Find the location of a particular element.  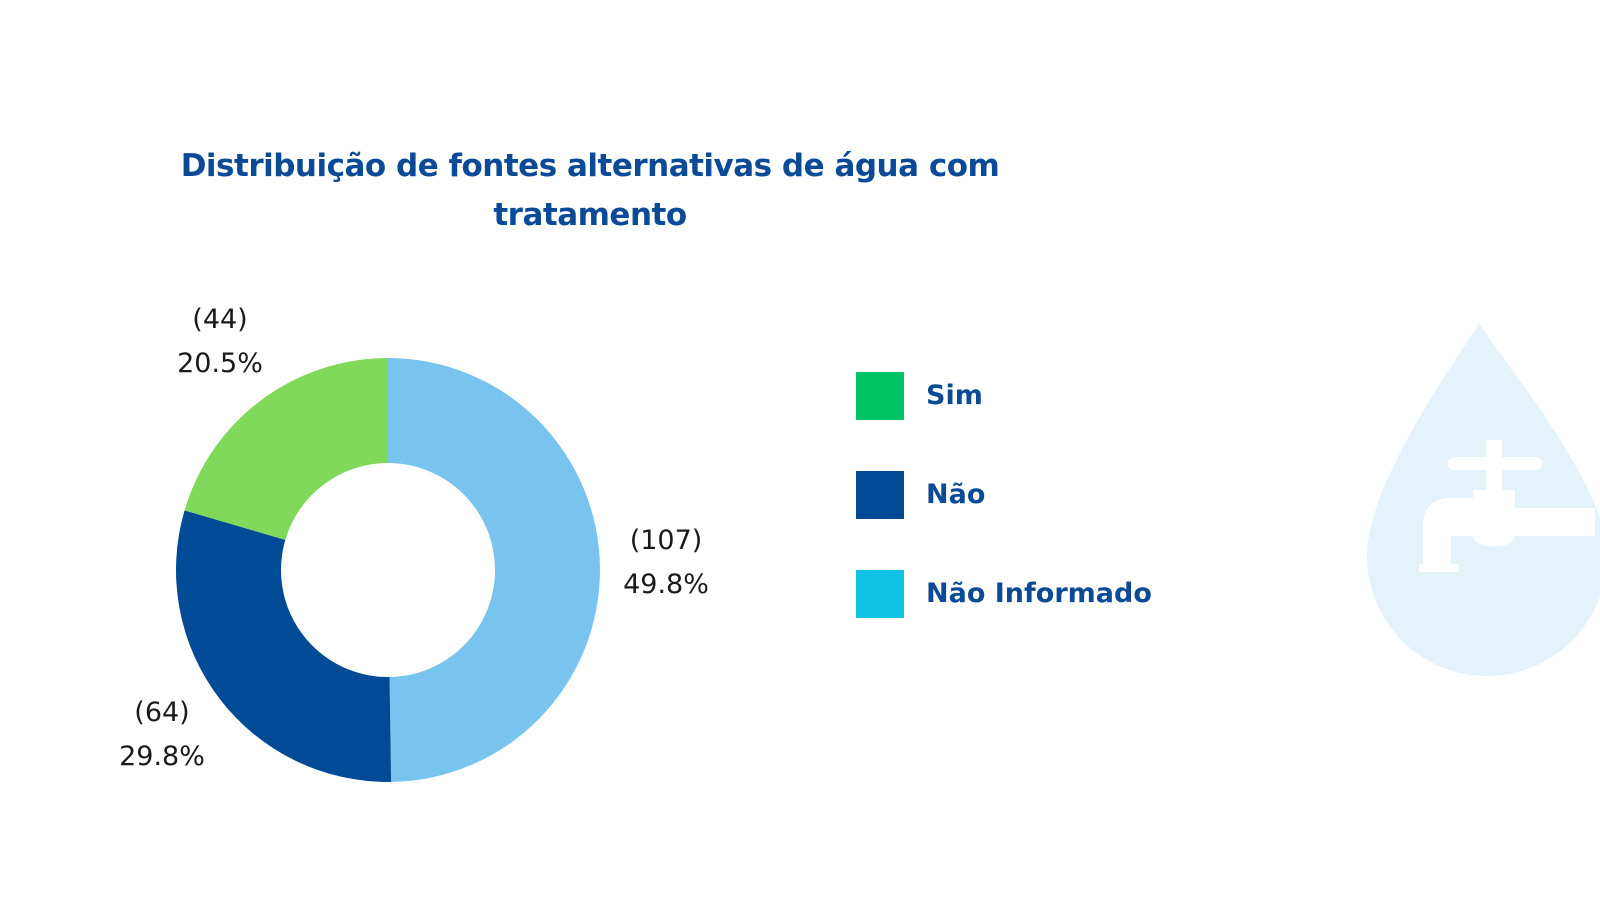

legend-swatch-sim is located at coordinates (880, 396).